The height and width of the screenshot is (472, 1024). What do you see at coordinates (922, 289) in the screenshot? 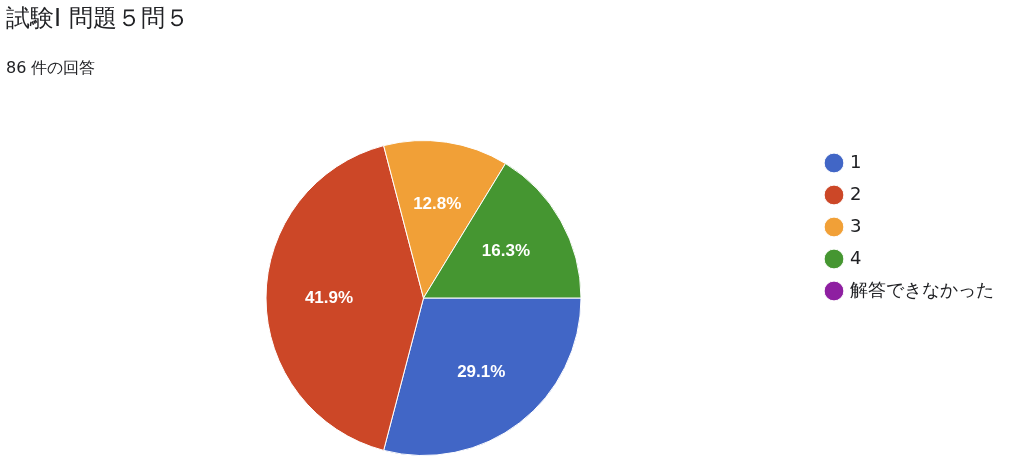
I see `legend-label: 解答できなかった` at bounding box center [922, 289].